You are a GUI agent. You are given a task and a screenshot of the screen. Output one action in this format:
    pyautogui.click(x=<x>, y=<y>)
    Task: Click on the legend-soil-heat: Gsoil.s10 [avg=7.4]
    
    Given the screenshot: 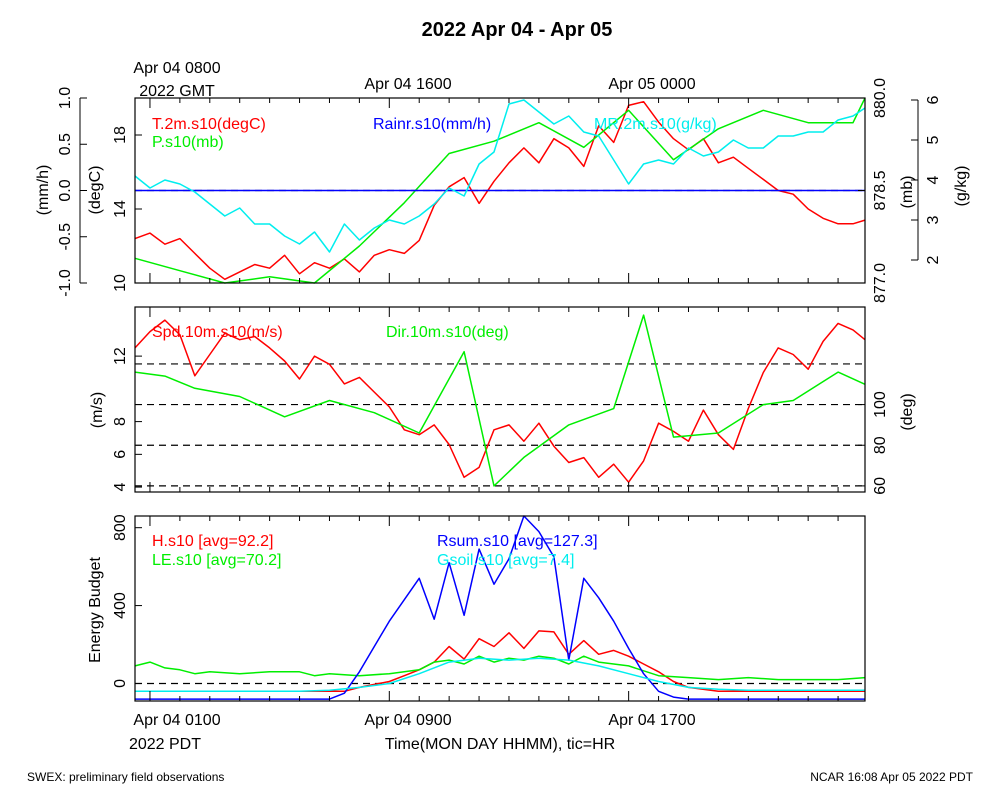 What is the action you would take?
    pyautogui.click(x=505, y=560)
    